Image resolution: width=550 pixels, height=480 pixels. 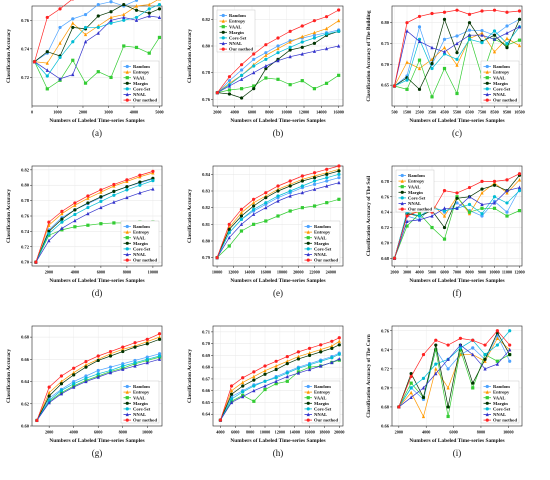 I want to click on y-tick-label: 0.66, so click(x=385, y=426).